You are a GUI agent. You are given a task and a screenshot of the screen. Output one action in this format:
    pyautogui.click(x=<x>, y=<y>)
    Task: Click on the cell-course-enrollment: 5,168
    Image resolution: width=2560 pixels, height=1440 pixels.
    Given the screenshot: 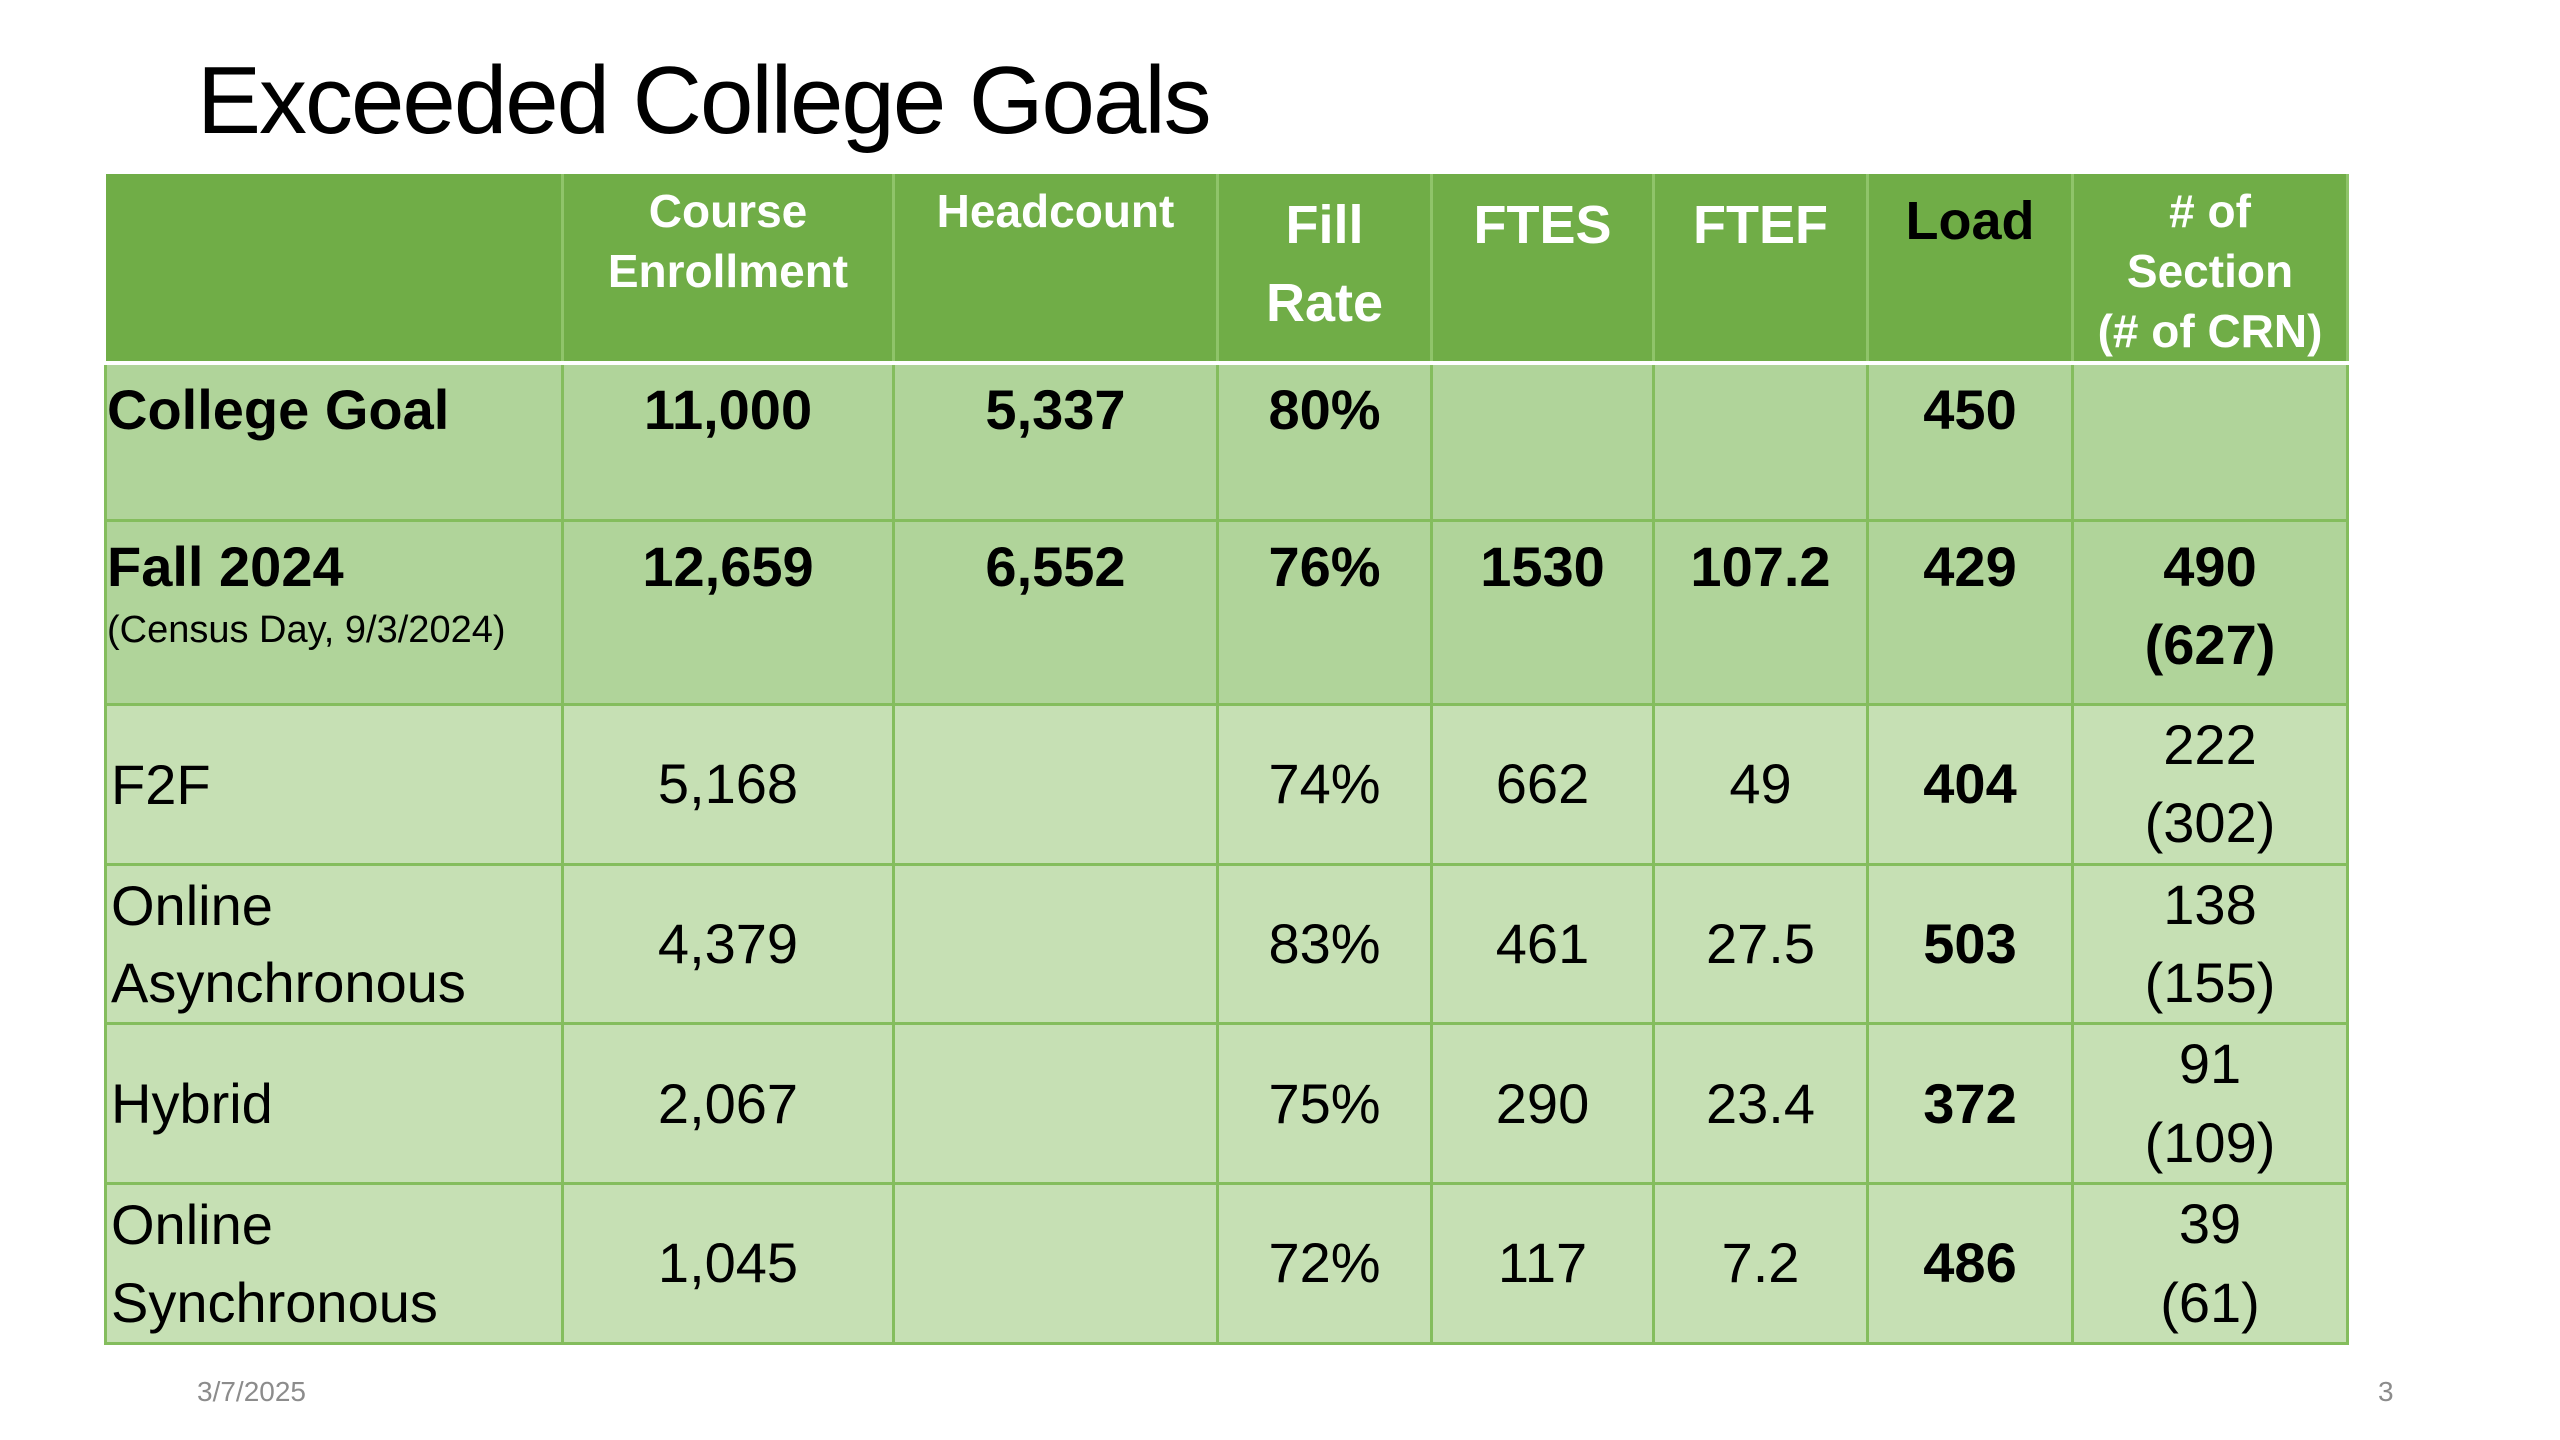 What is the action you would take?
    pyautogui.click(x=728, y=784)
    